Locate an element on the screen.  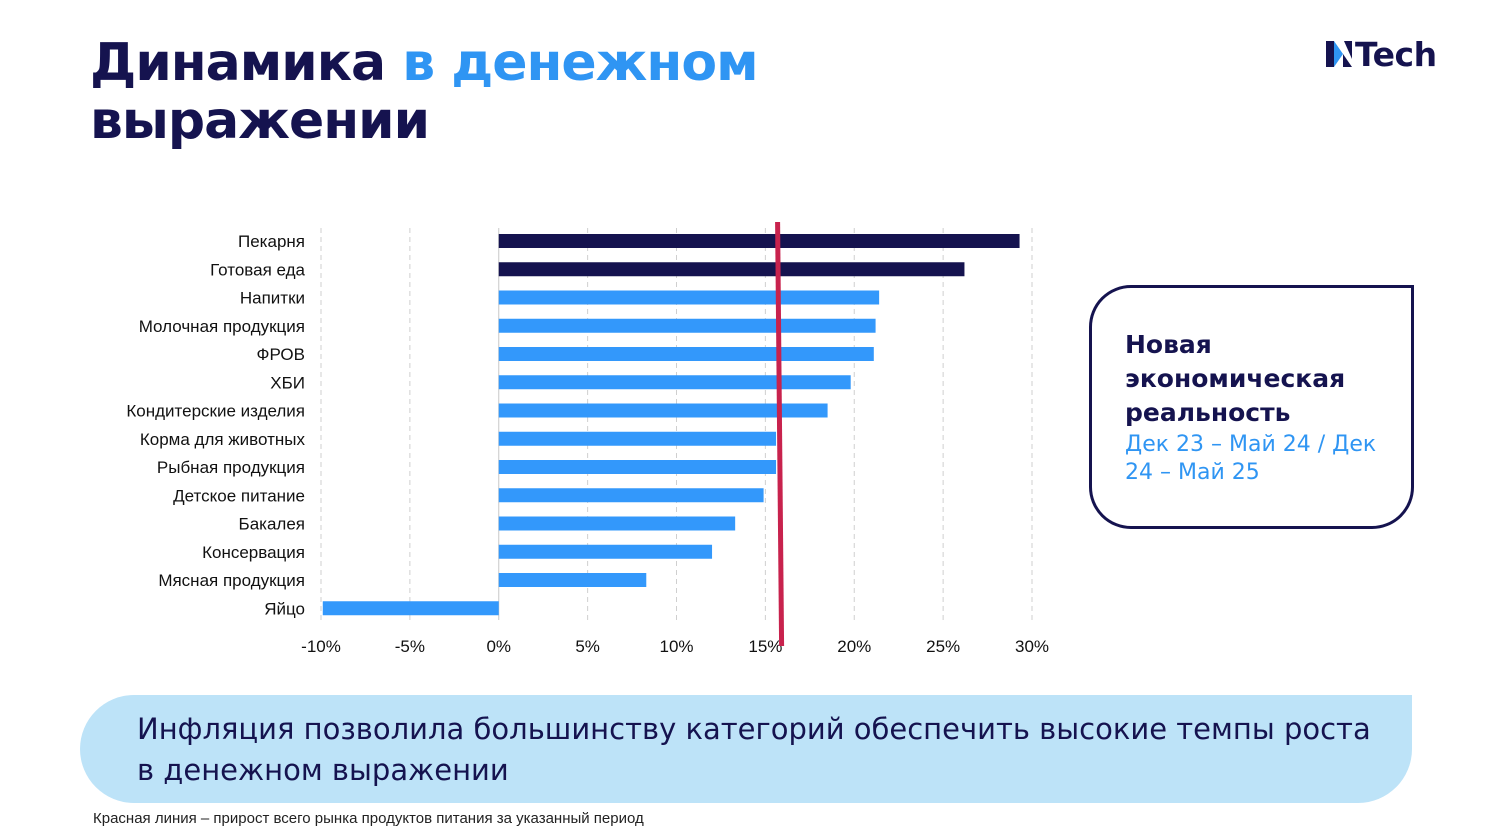
category-label: Консервация is located at coordinates (253, 552).